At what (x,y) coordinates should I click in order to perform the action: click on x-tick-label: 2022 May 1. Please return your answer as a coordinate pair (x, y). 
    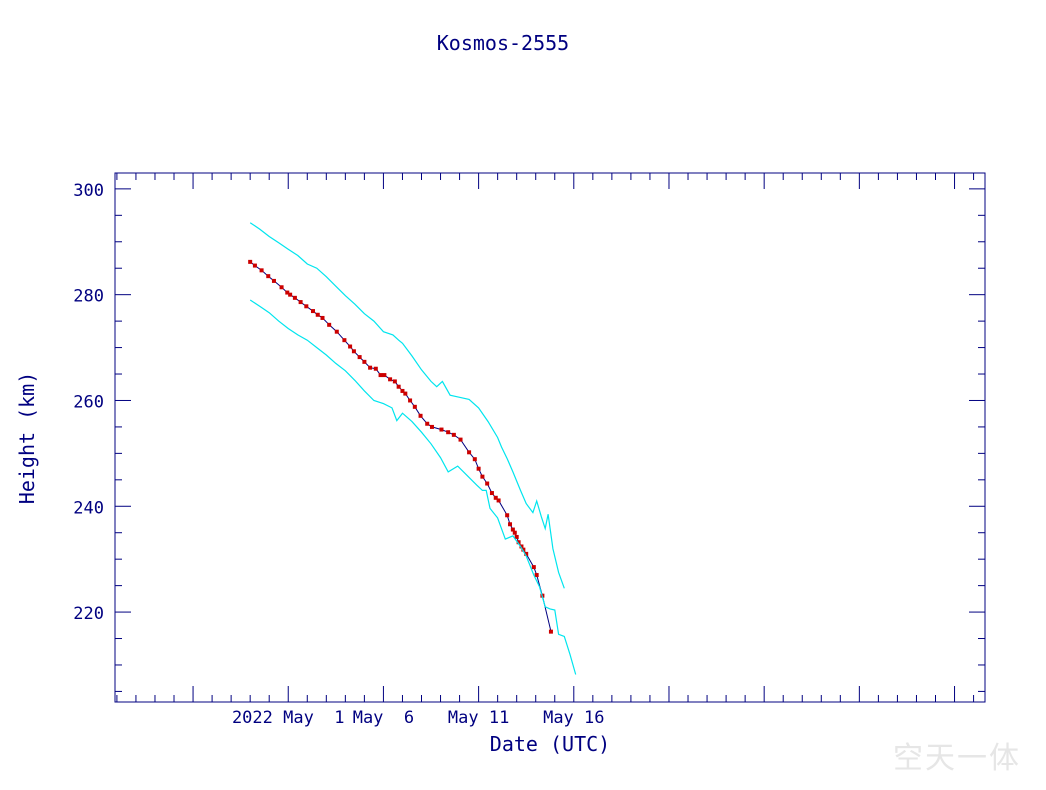
    Looking at the image, I should click on (288, 718).